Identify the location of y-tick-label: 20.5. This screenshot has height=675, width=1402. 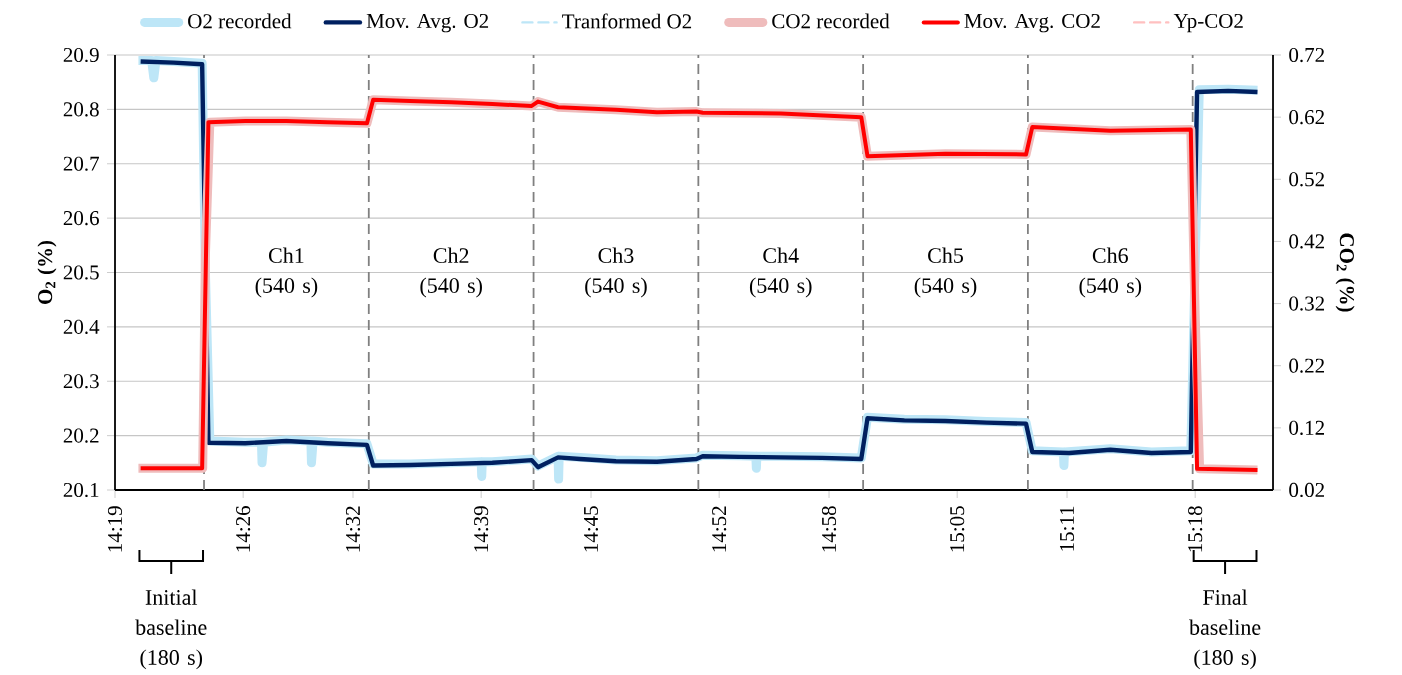
(81, 272).